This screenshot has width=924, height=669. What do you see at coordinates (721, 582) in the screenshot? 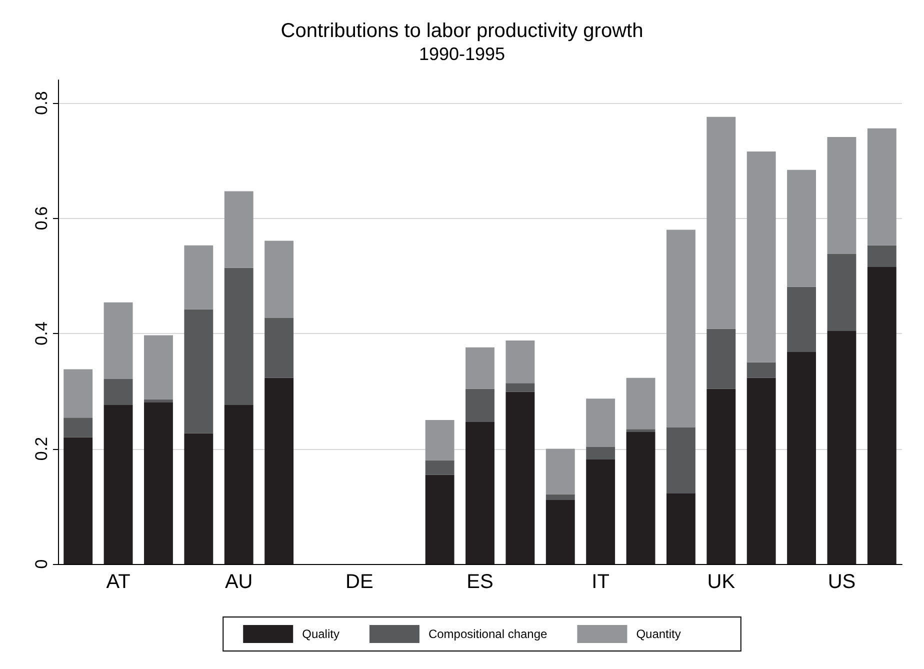
I see `x-tick-label: UK` at bounding box center [721, 582].